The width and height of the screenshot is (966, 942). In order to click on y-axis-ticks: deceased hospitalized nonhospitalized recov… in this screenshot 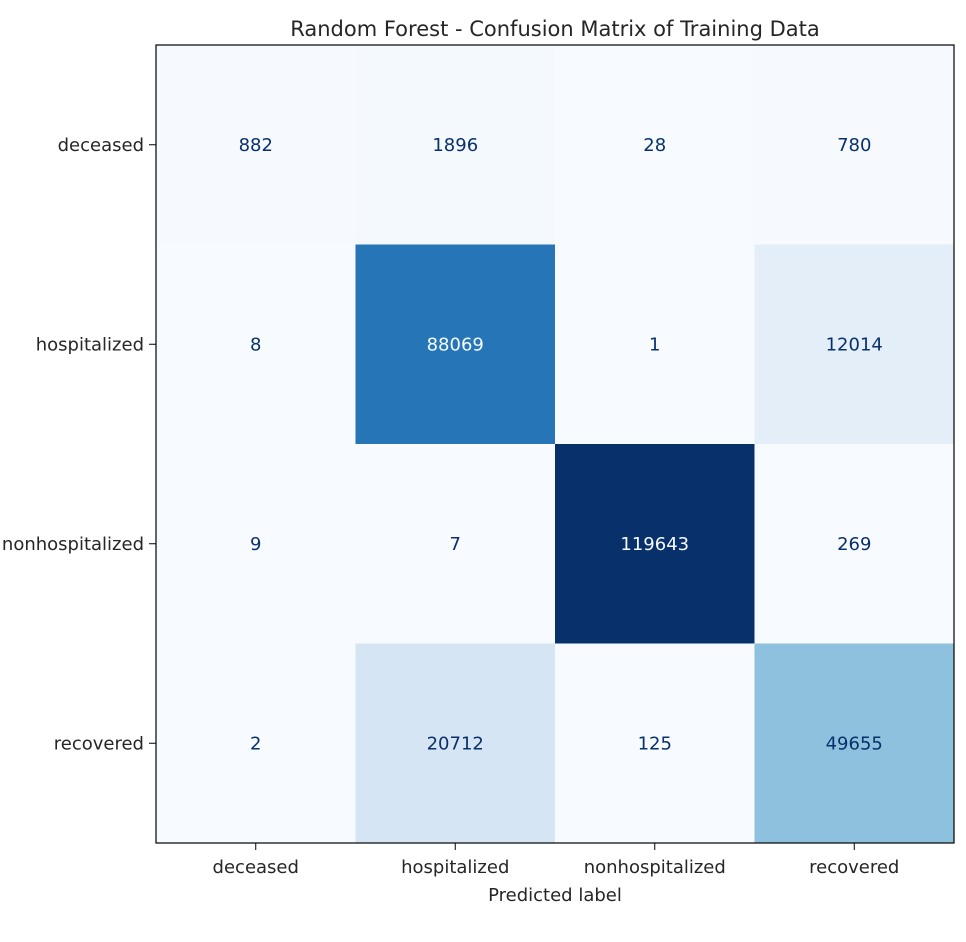, I will do `click(79, 444)`.